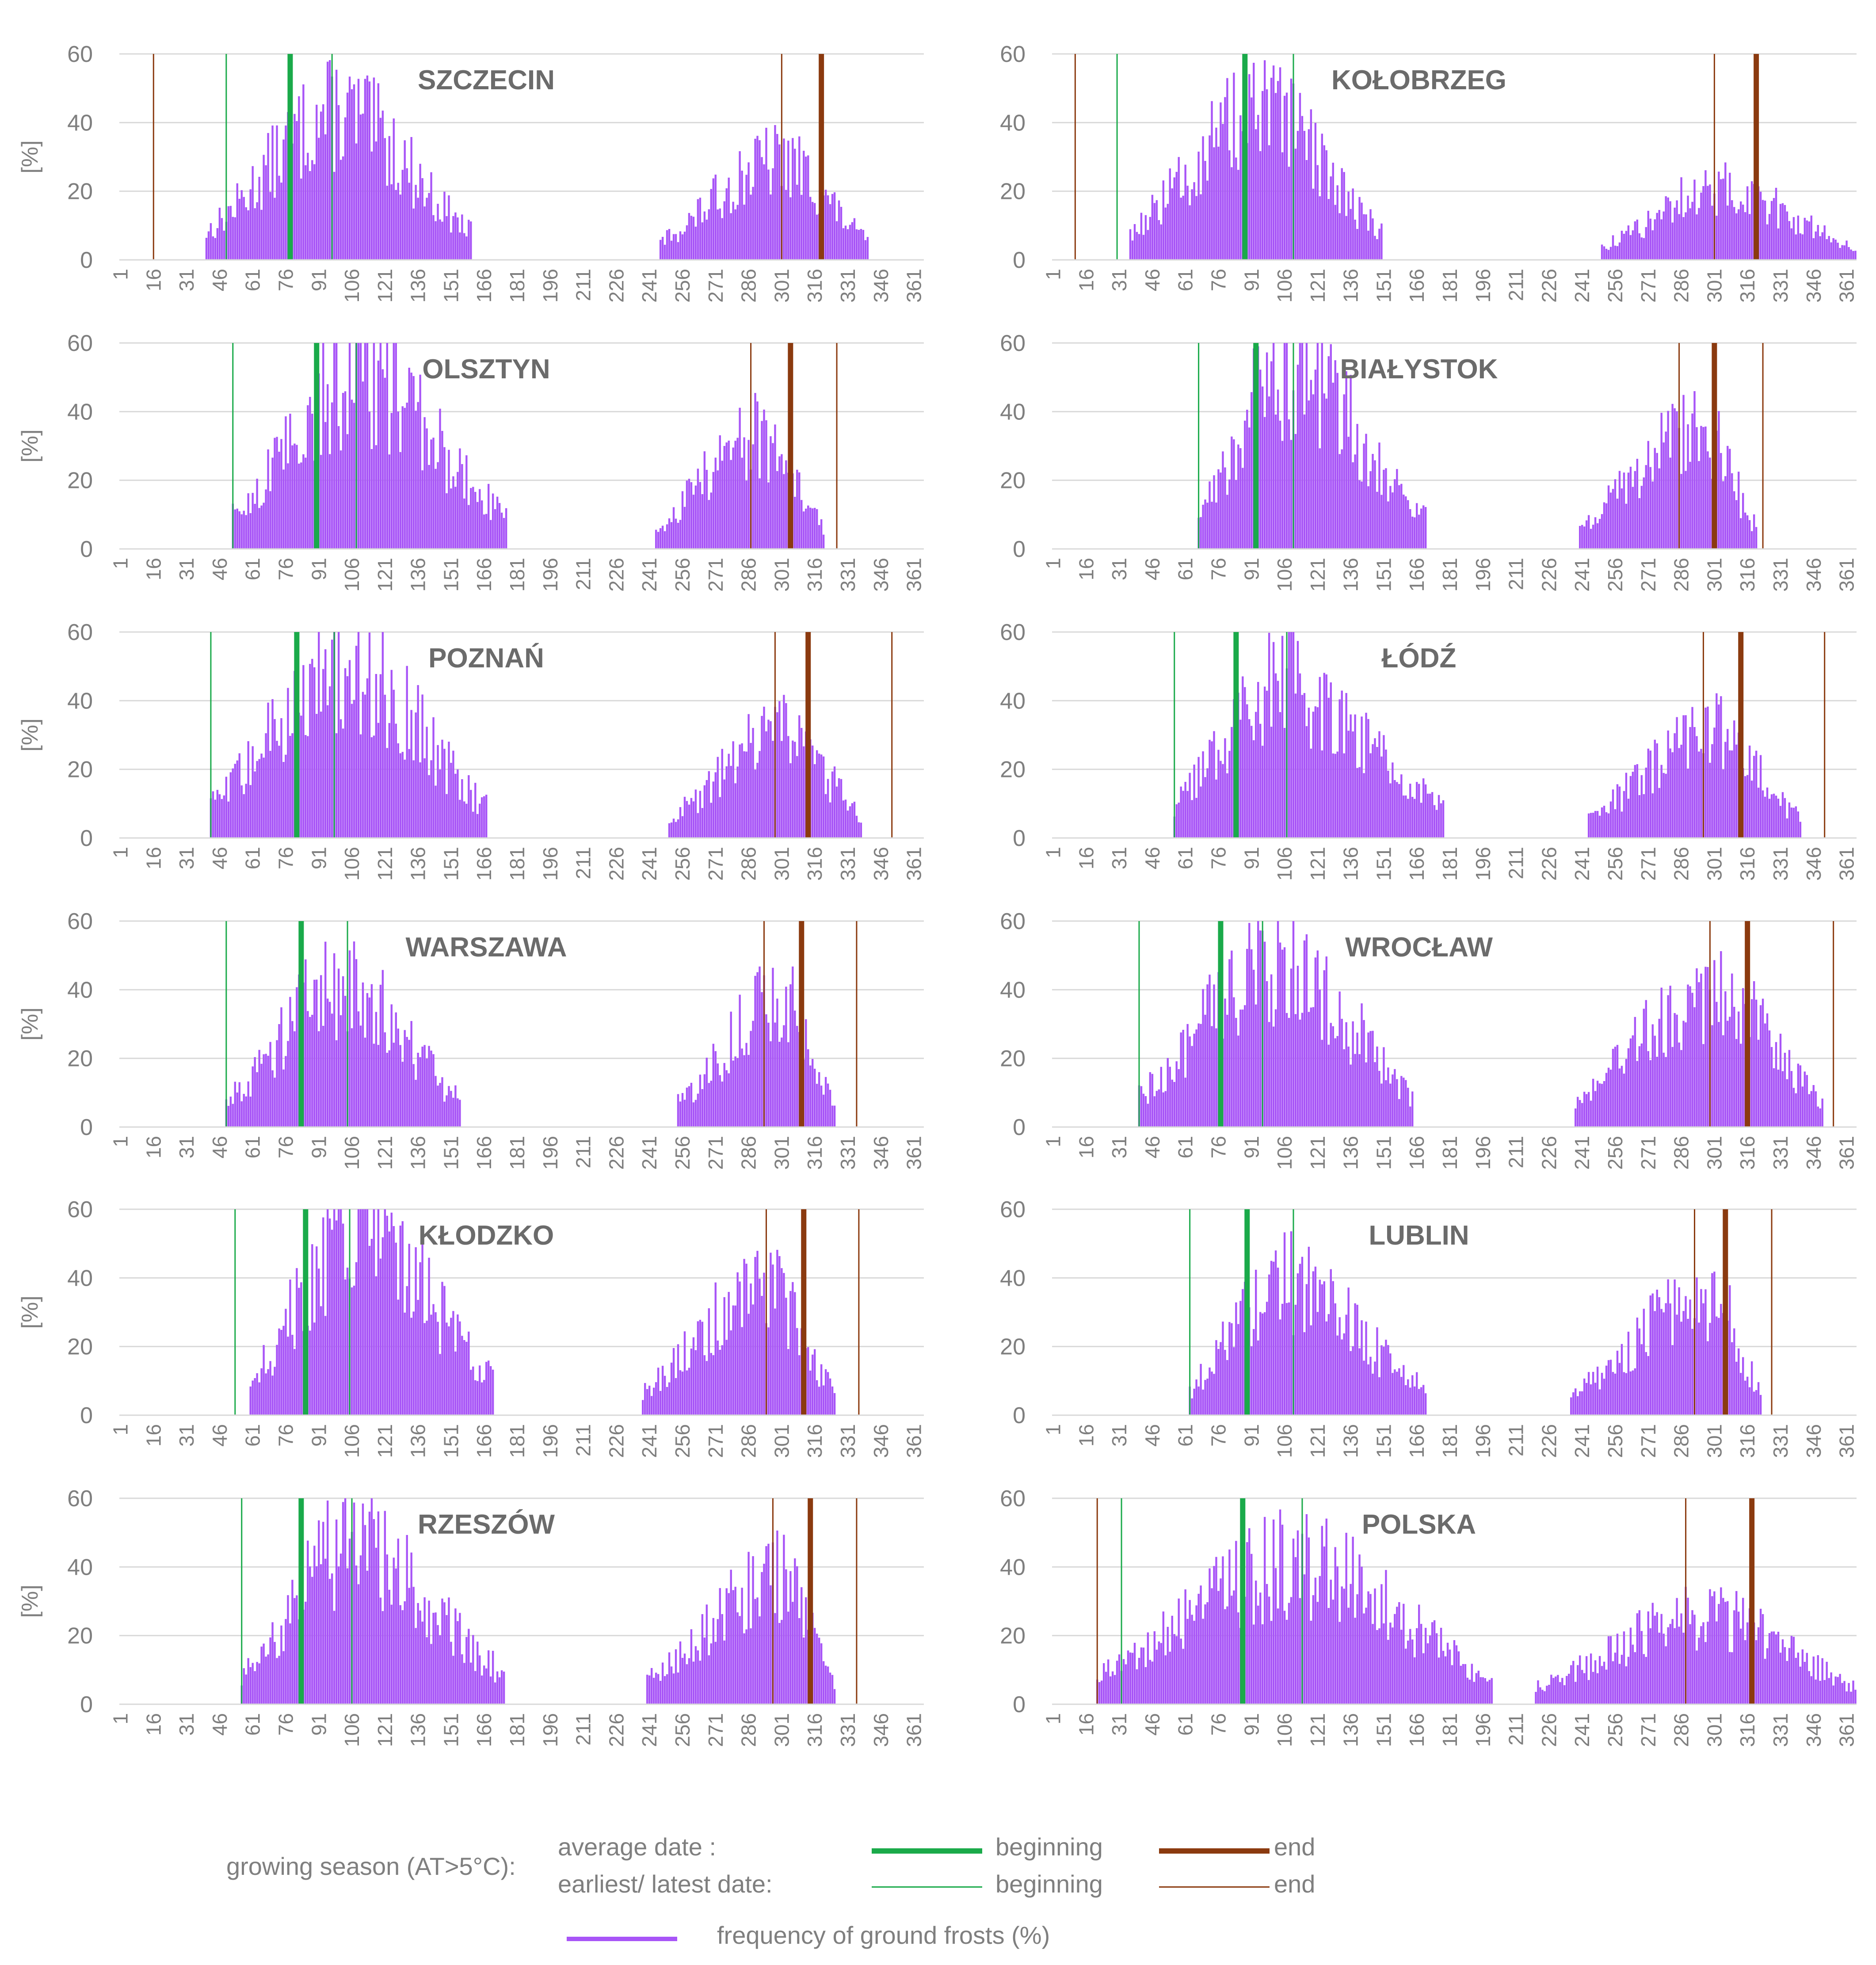 The width and height of the screenshot is (1876, 1965). What do you see at coordinates (616, 286) in the screenshot?
I see `x-tick-label: 226` at bounding box center [616, 286].